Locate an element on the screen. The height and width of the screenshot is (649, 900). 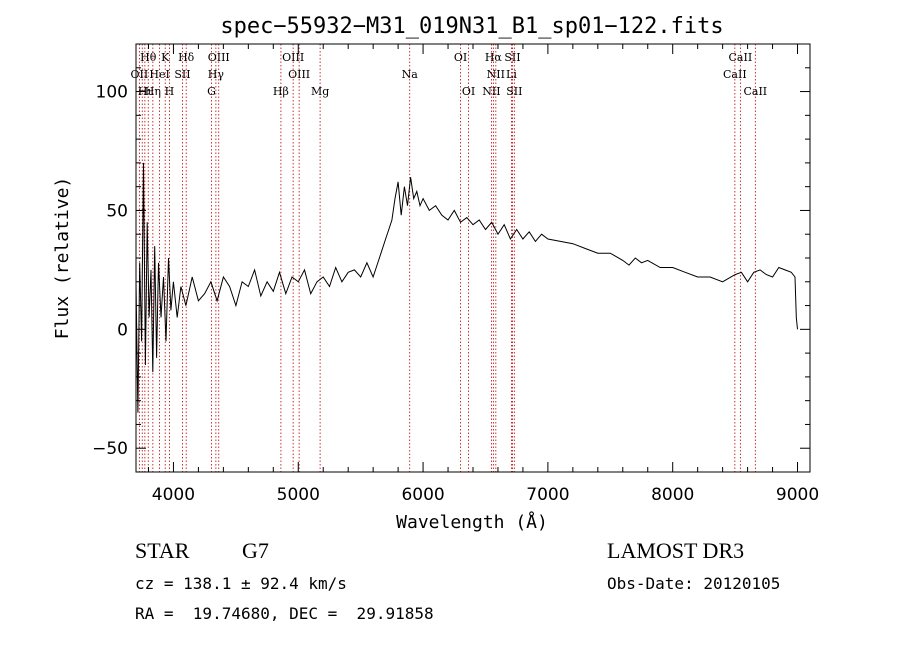
spectral-line-label: H is located at coordinates (170, 91).